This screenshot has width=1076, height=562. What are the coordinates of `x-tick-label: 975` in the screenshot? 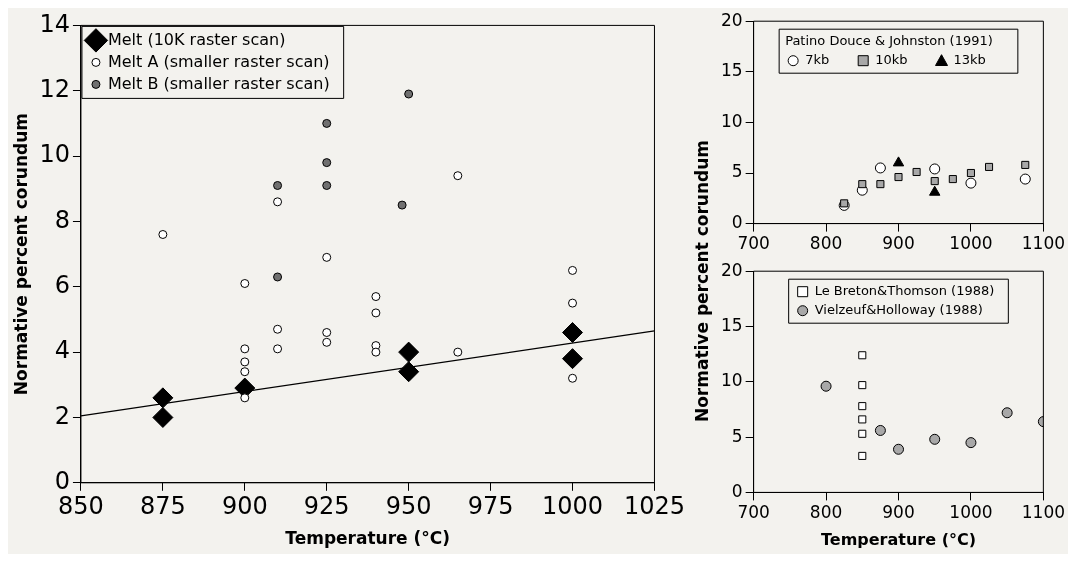 It's located at (490, 506).